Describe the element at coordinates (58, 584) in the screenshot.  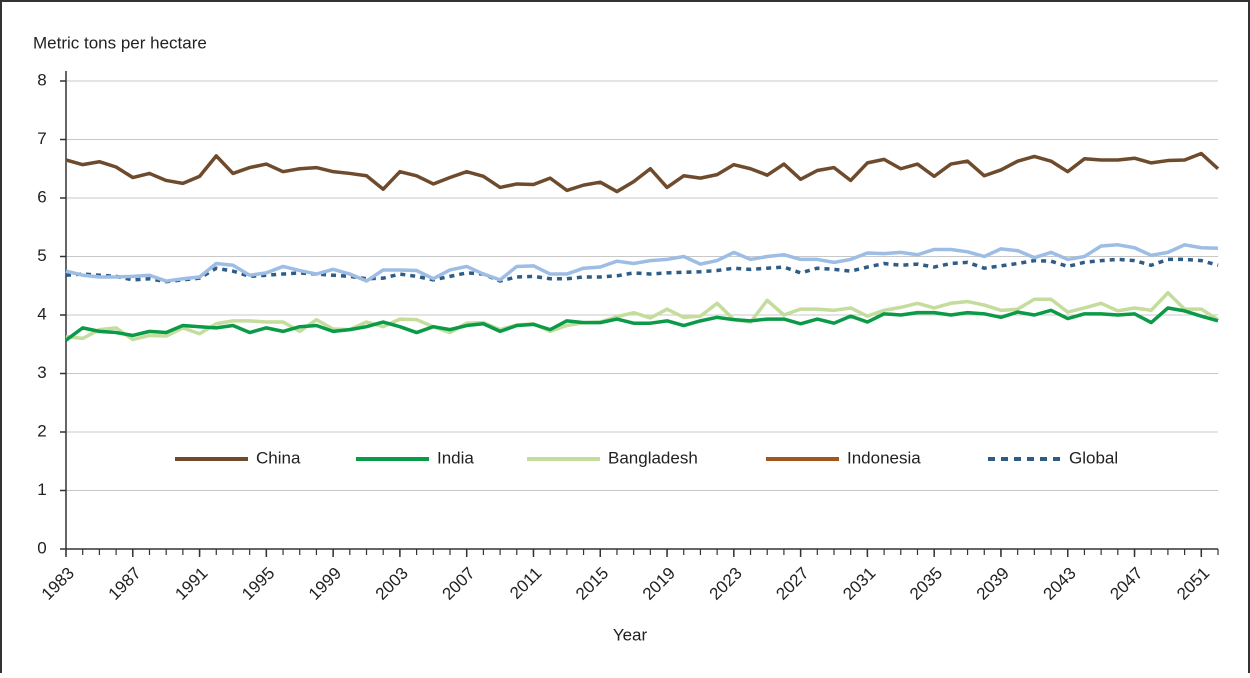
I see `x-tick-label: 1983` at that location.